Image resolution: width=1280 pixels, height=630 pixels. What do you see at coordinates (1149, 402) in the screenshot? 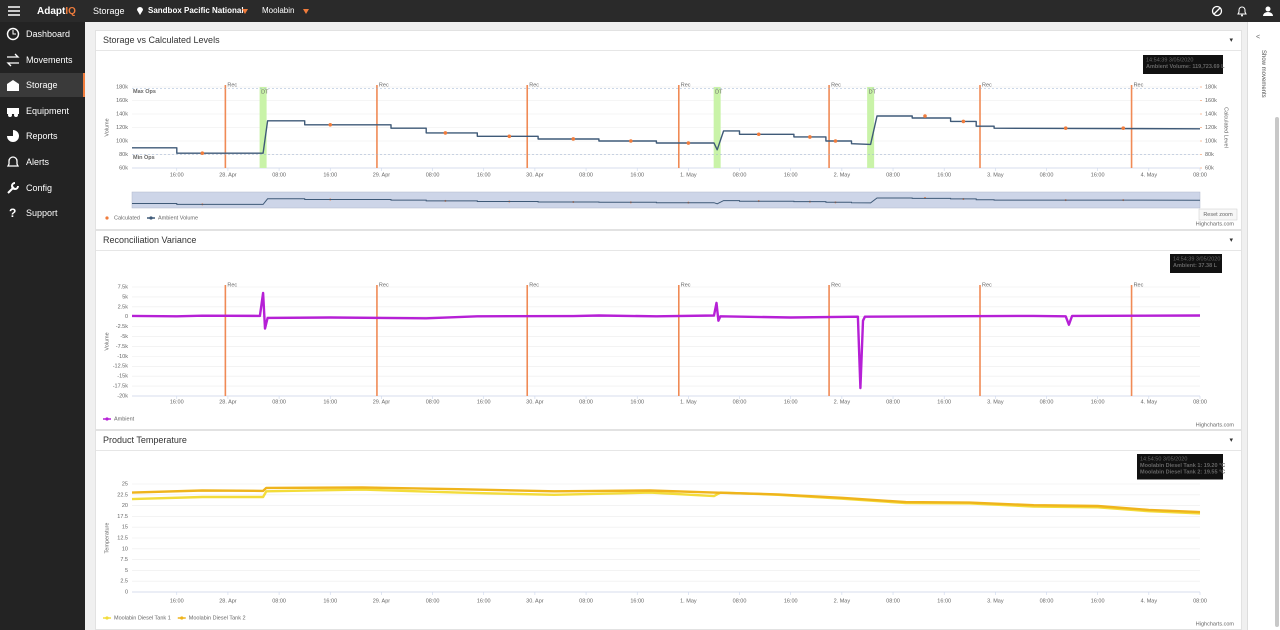
I see `x-tick-label: 4. May` at bounding box center [1149, 402].